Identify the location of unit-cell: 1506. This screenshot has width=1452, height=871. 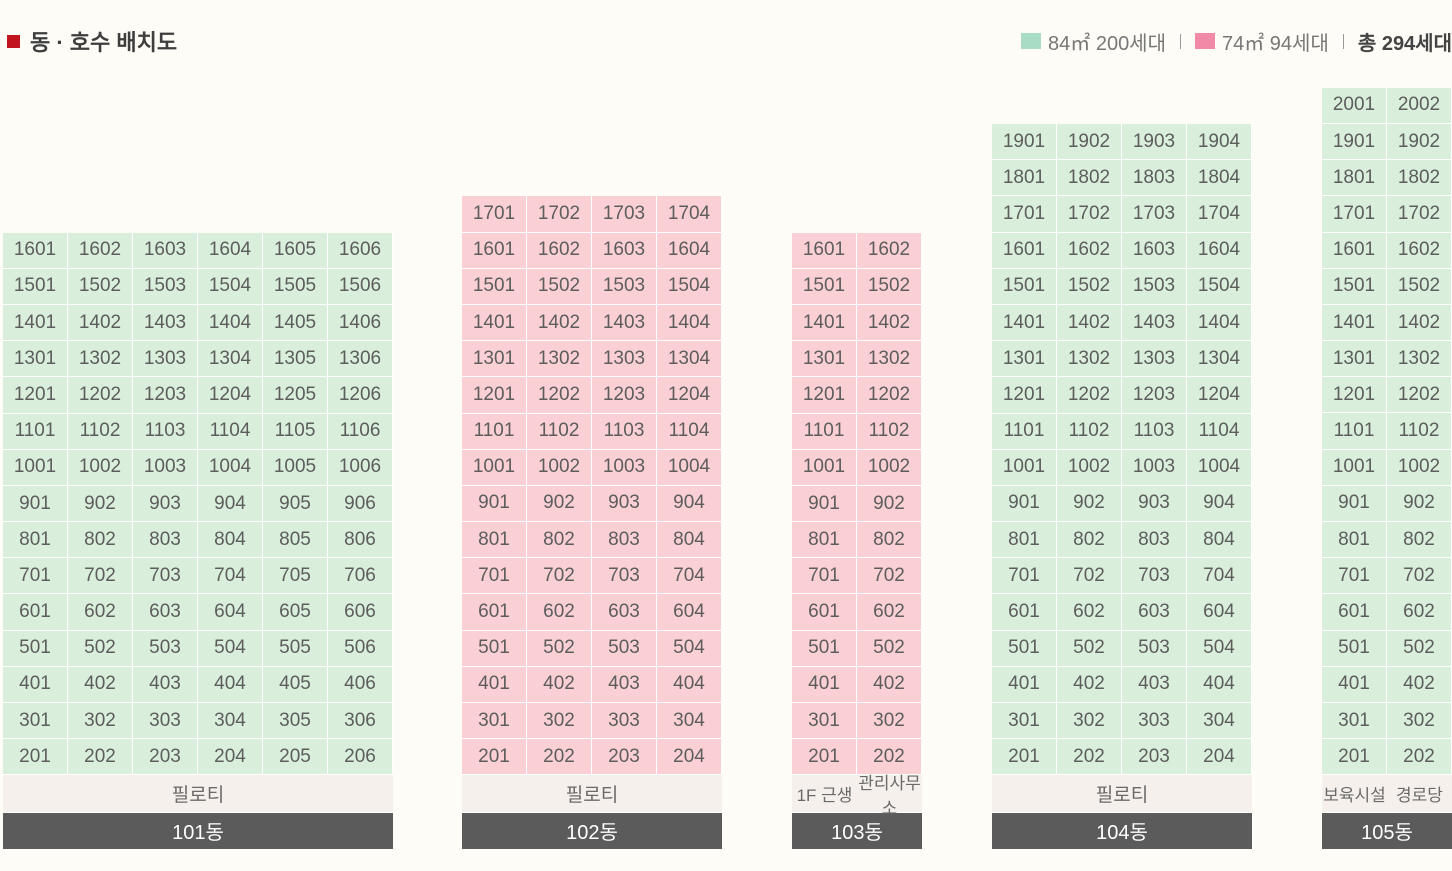
(360, 286).